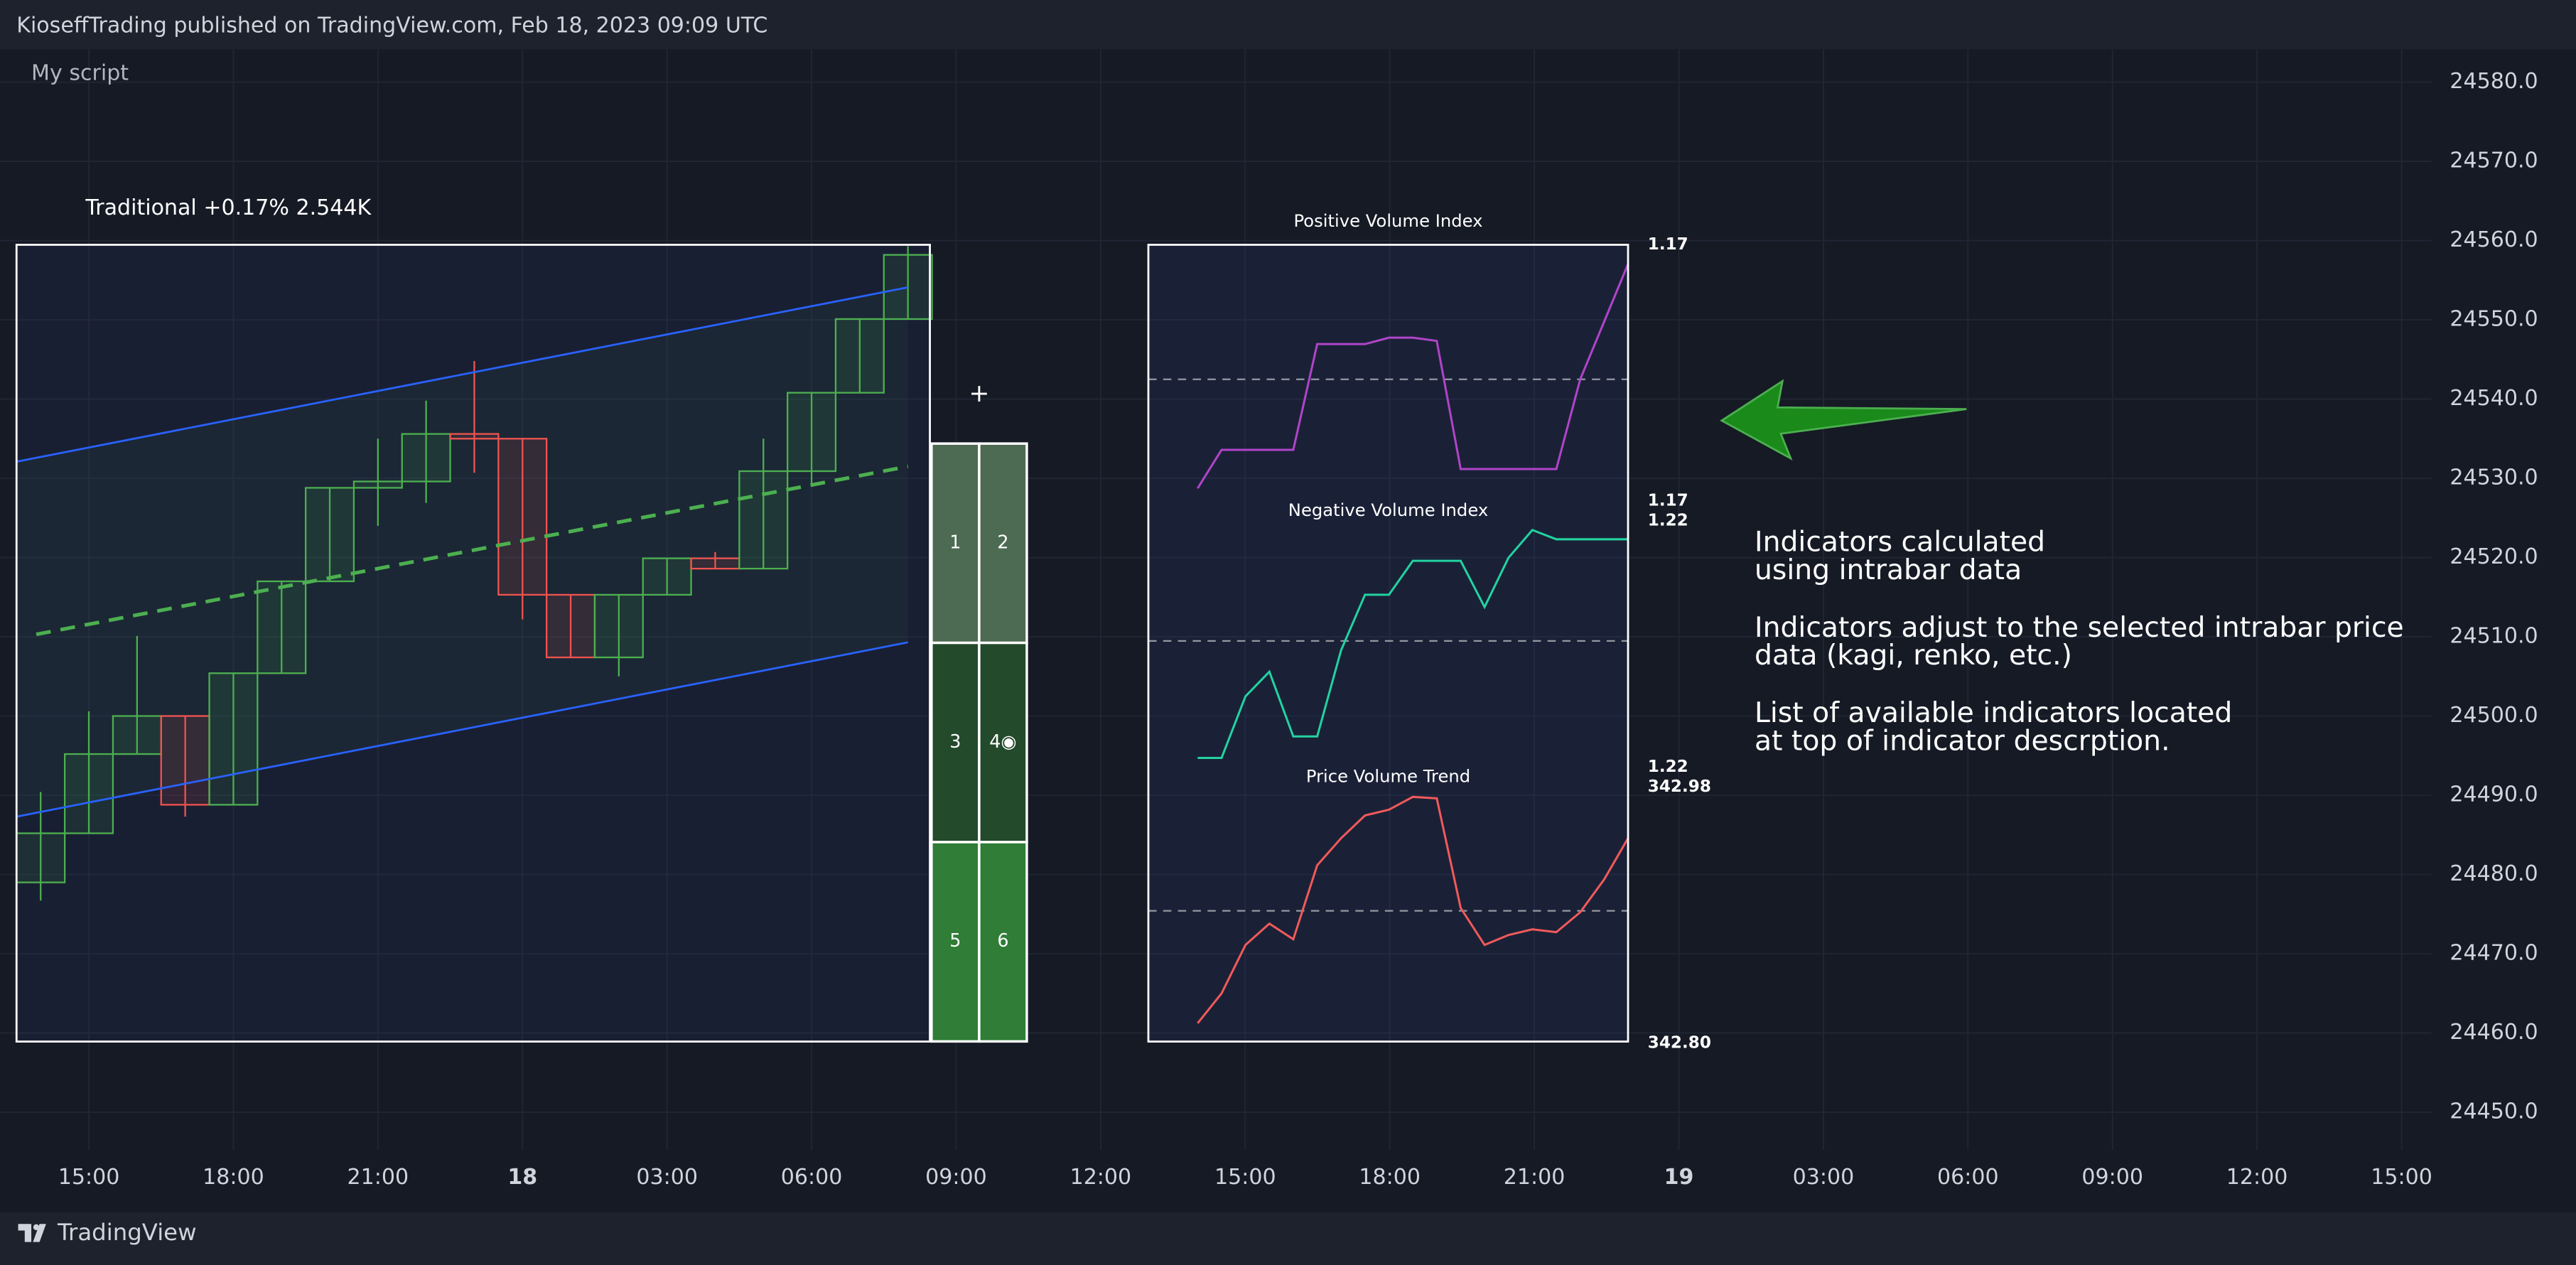  I want to click on table-cell-text: 3, so click(955, 741).